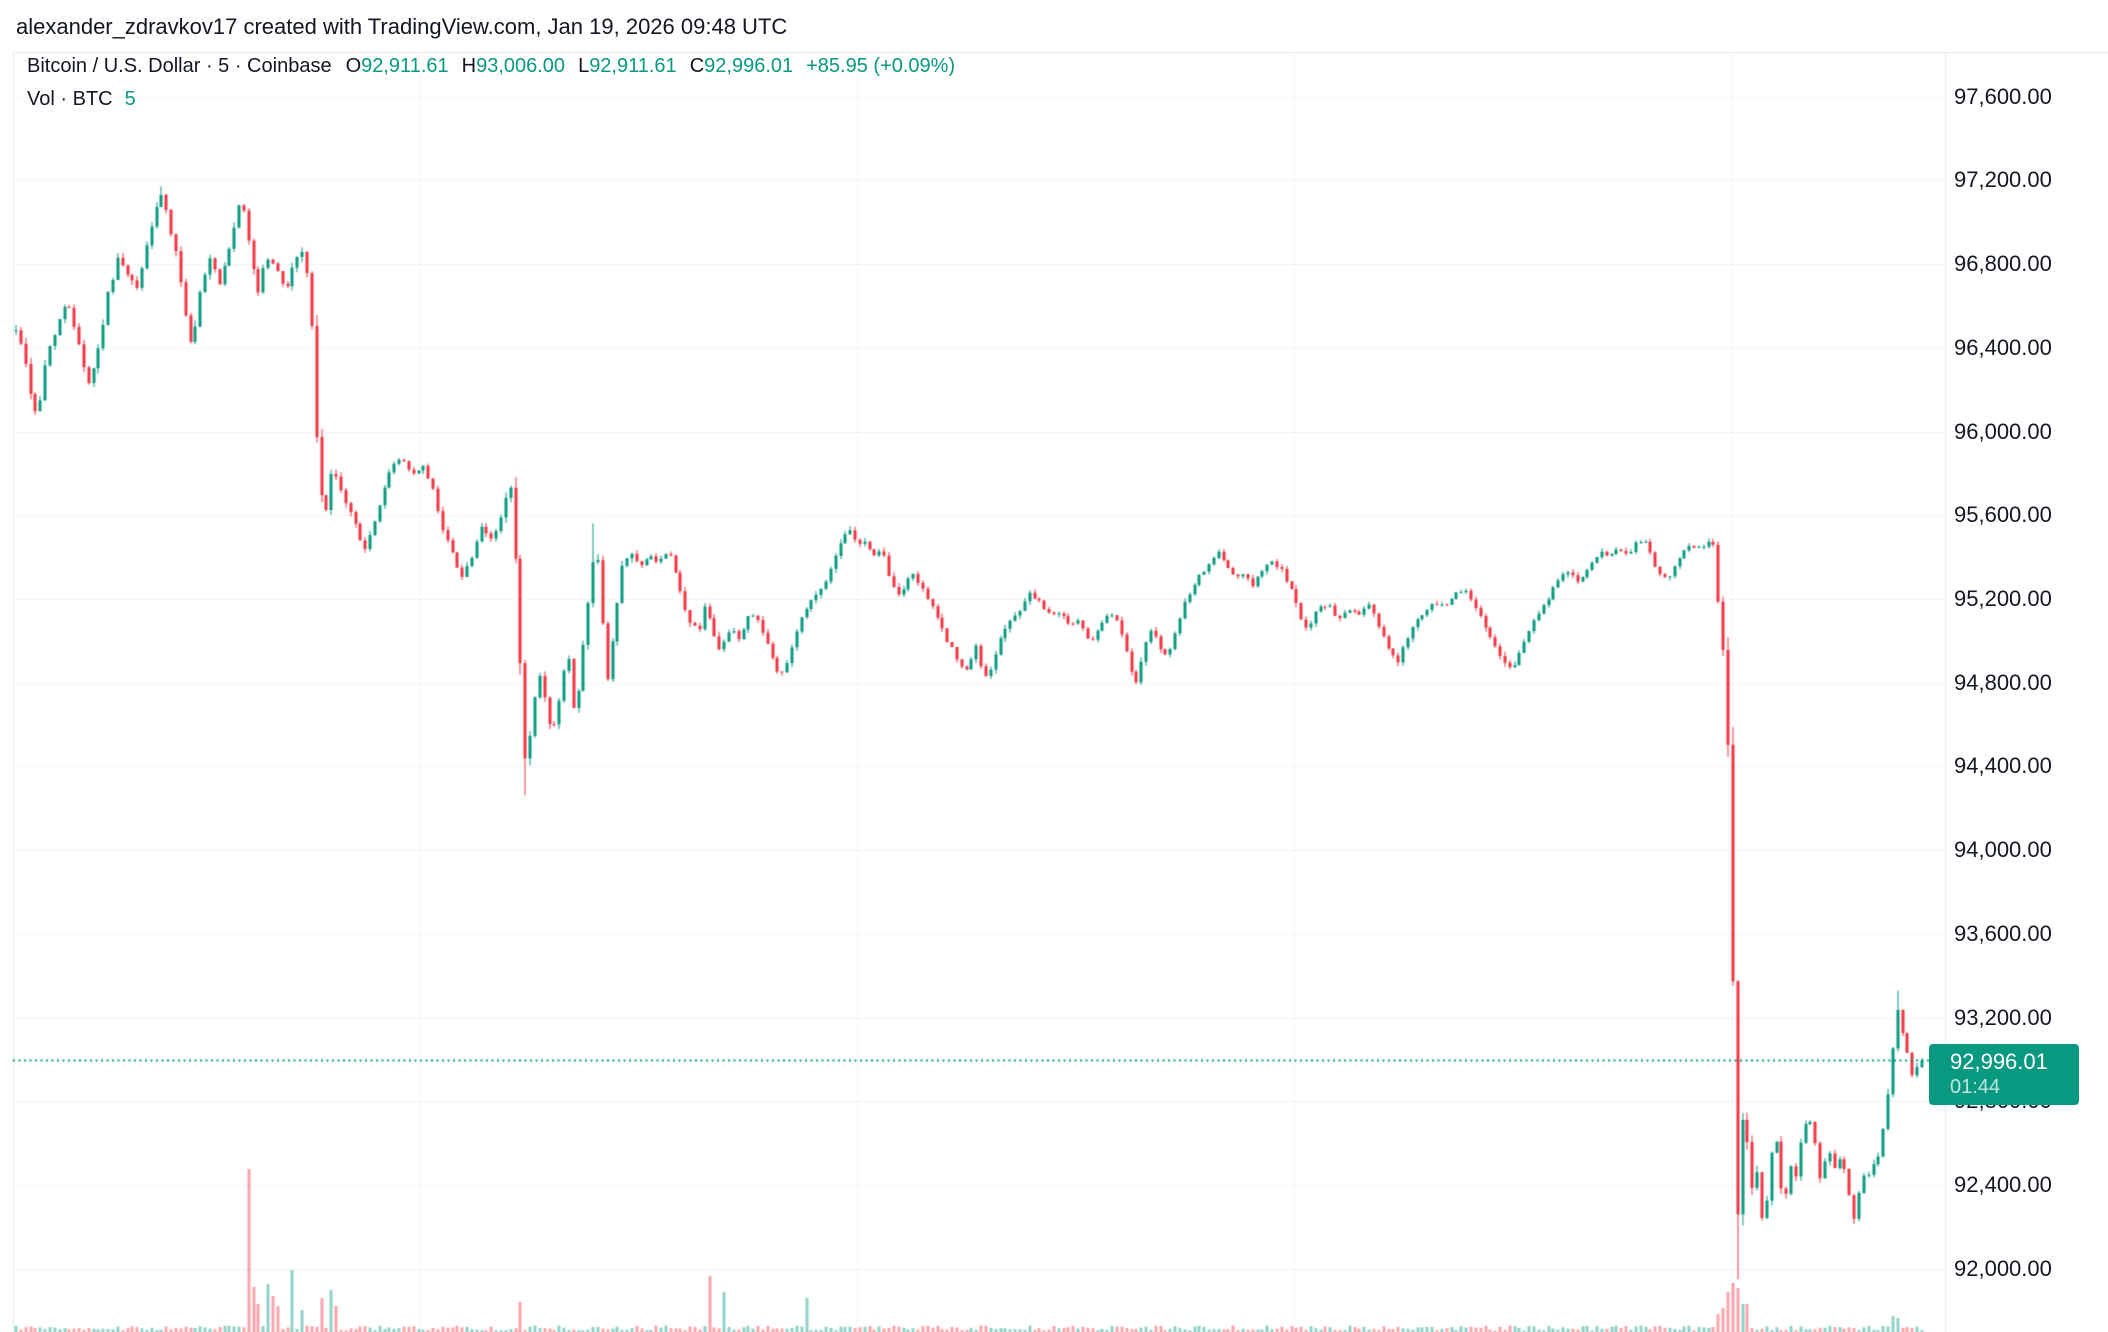 Image resolution: width=2108 pixels, height=1332 pixels. Describe the element at coordinates (1975, 1087) in the screenshot. I see `bar-countdown: 01:44` at that location.